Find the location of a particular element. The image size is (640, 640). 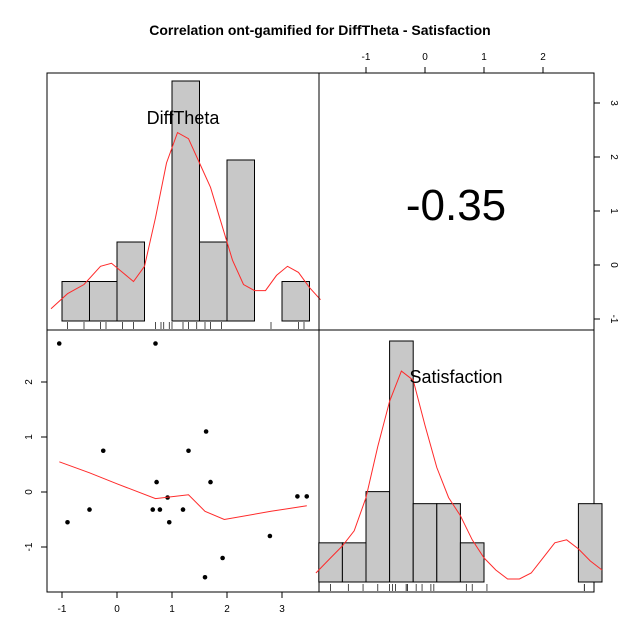

left-axis: -1 0 1 2 is located at coordinates (36, 465).